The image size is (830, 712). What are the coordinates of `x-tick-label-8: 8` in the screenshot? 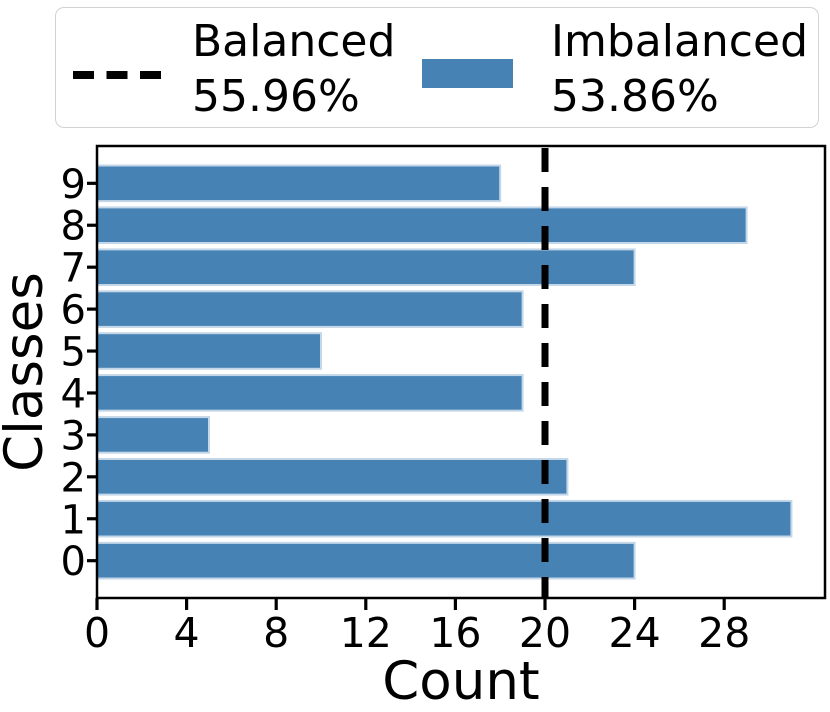 It's located at (276, 633).